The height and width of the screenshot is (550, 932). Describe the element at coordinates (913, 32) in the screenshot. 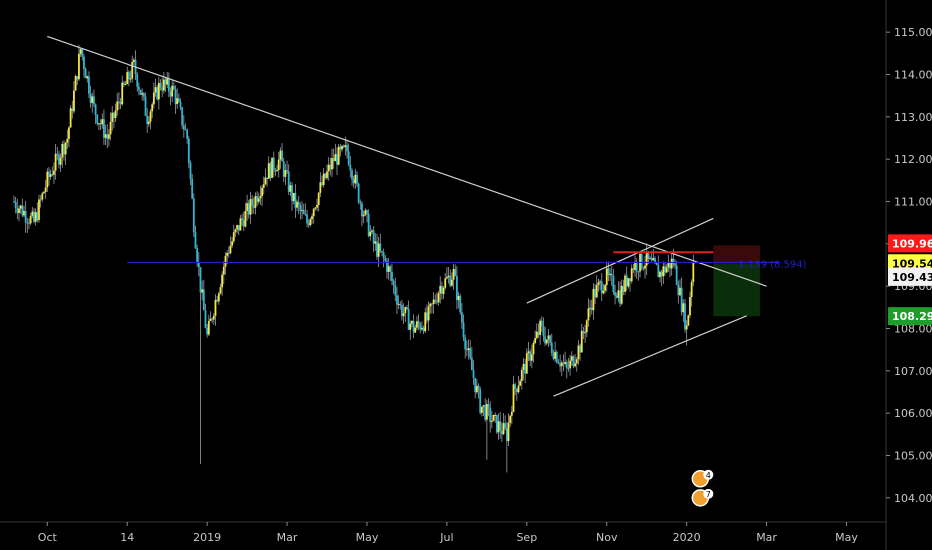

I see `y-tick-label: 115.000` at that location.